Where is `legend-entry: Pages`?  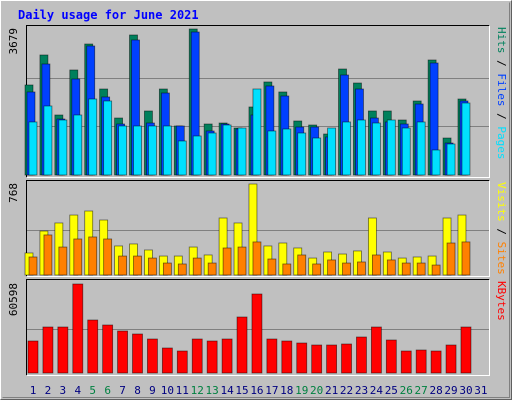
legend-entry: Pages is located at coordinates (501, 142).